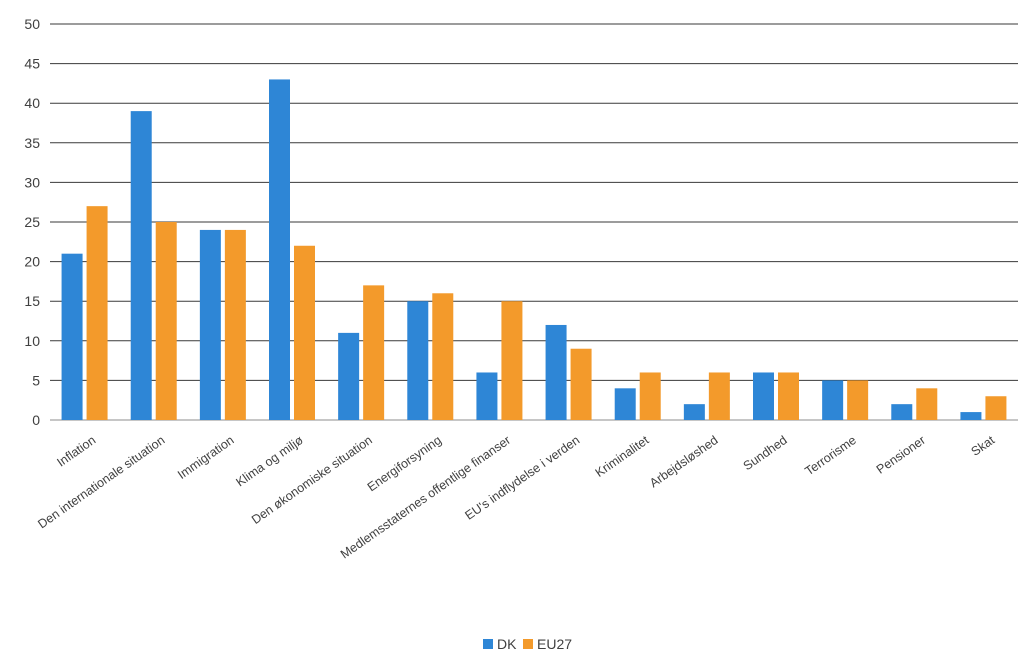  I want to click on legend-swatch-dk, so click(488, 644).